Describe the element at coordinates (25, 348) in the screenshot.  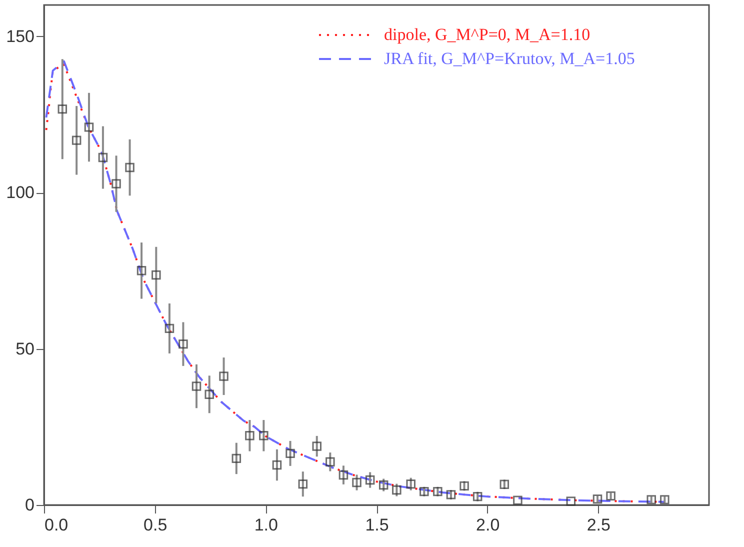
I see `y-tick-label: 50` at that location.